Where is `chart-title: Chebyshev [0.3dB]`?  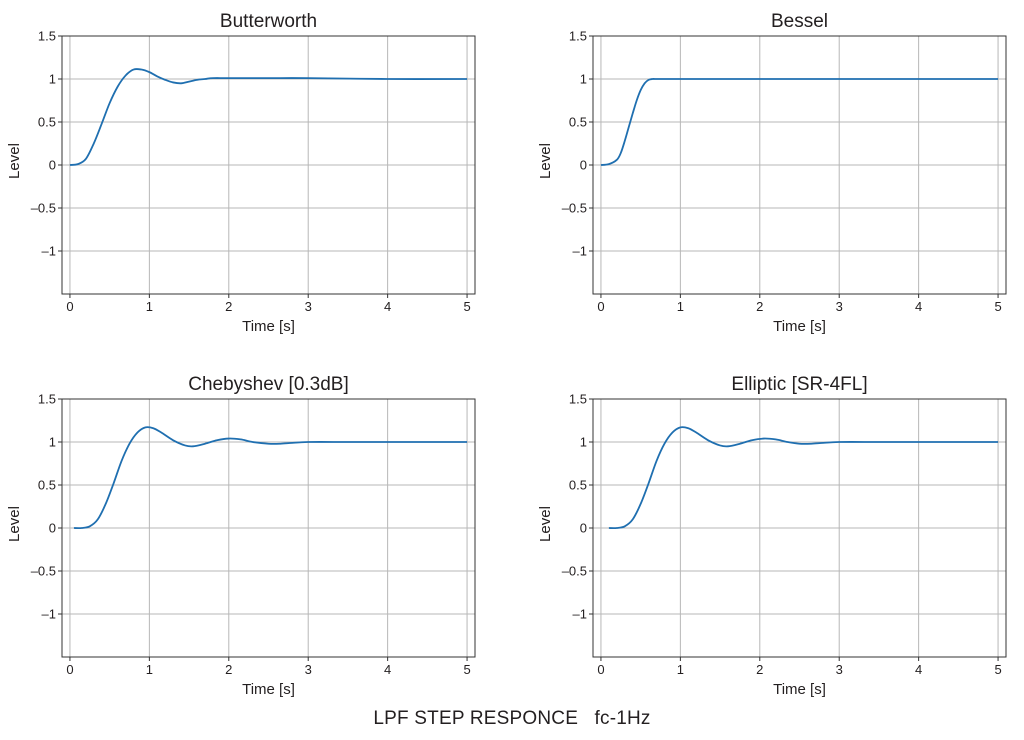 chart-title: Chebyshev [0.3dB] is located at coordinates (268, 384).